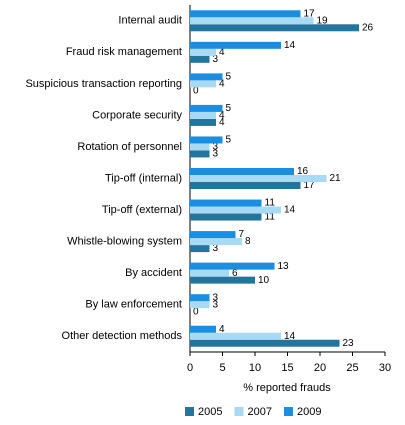 This screenshot has width=405, height=425. What do you see at coordinates (320, 368) in the screenshot?
I see `x-tick-label: 20` at bounding box center [320, 368].